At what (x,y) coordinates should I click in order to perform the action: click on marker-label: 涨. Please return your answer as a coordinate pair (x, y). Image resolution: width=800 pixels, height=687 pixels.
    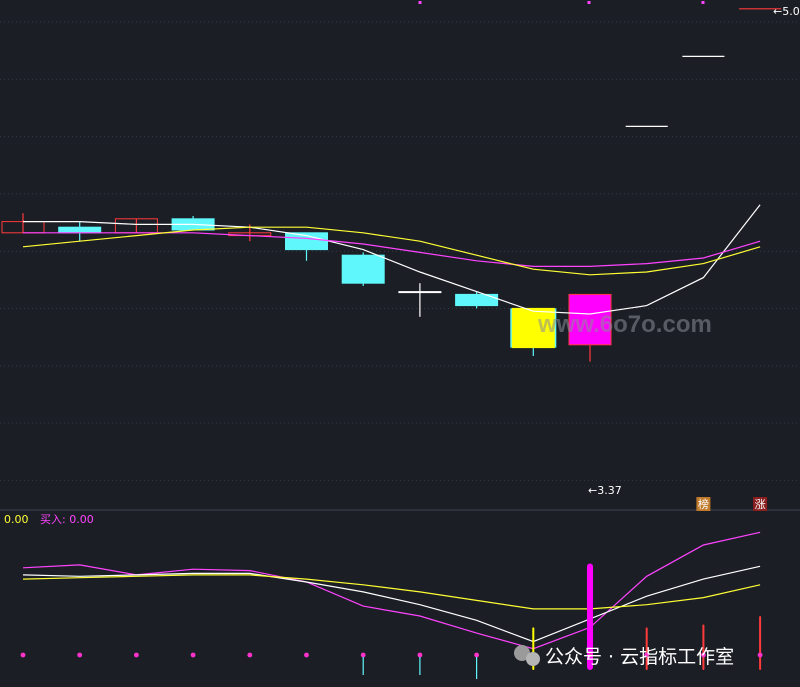
    Looking at the image, I should click on (760, 504).